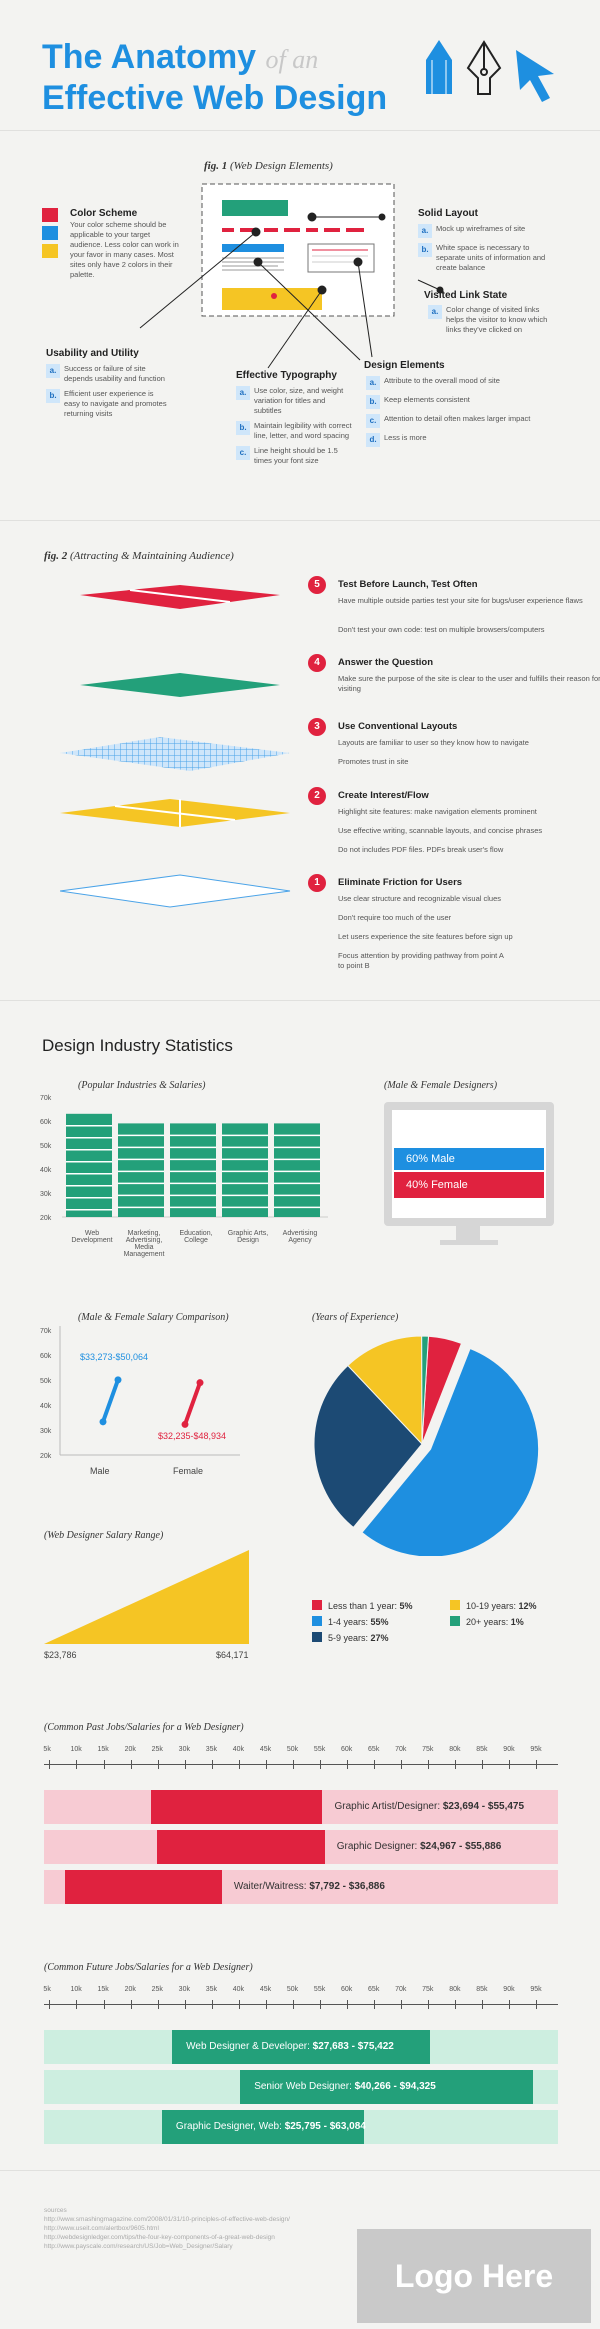 Image resolution: width=600 pixels, height=2329 pixels. What do you see at coordinates (46, 1170) in the screenshot?
I see `y-tick-label: 40k` at bounding box center [46, 1170].